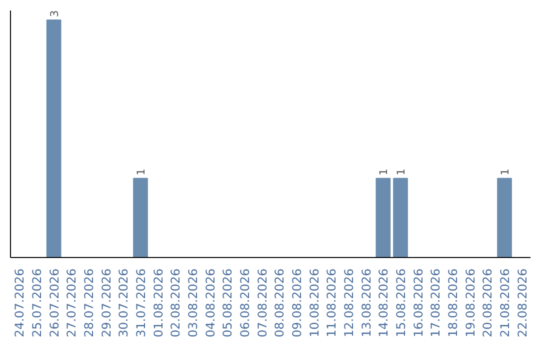 The height and width of the screenshot is (340, 540). Describe the element at coordinates (331, 303) in the screenshot. I see `x-tick-label: 11.08.2026` at that location.